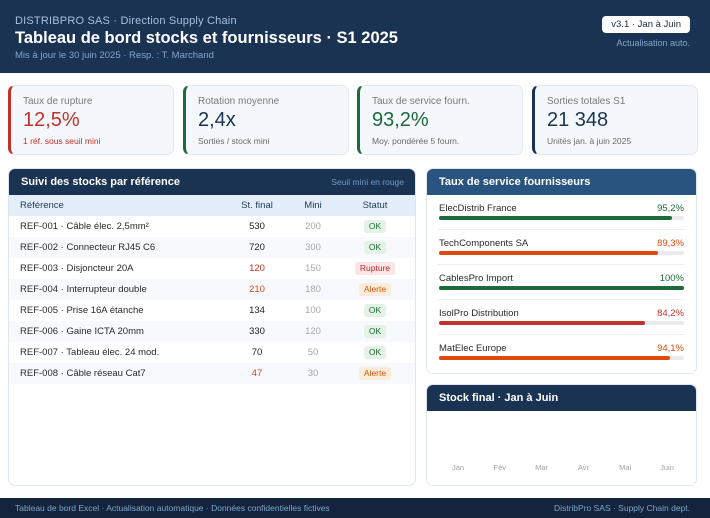 This screenshot has width=710, height=518. I want to click on column-header-reference: Référence, so click(42, 205).